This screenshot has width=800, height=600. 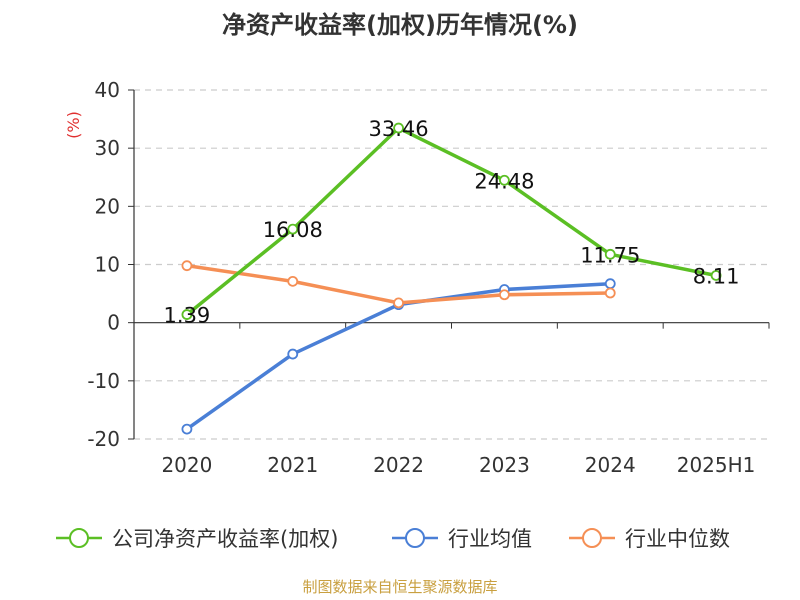 What do you see at coordinates (103, 439) in the screenshot?
I see `y-tick-label: -20` at bounding box center [103, 439].